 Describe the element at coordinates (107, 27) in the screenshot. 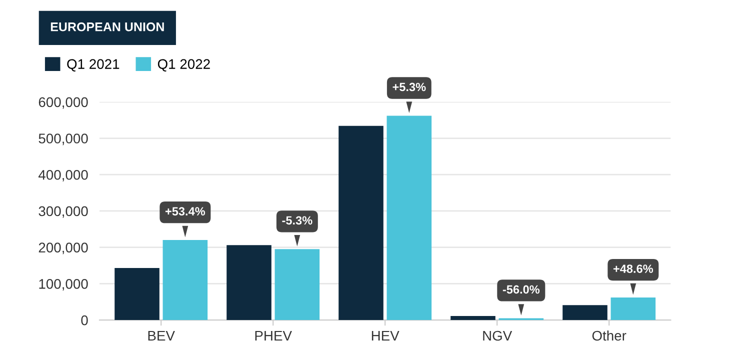

I see `chart-title: EUROPEAN UNION` at that location.